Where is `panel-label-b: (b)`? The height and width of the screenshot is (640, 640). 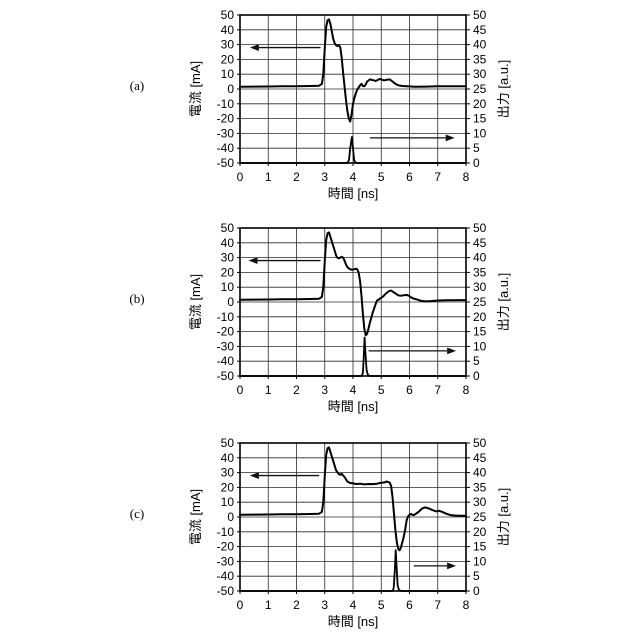
panel-label-b: (b) is located at coordinates (136, 298).